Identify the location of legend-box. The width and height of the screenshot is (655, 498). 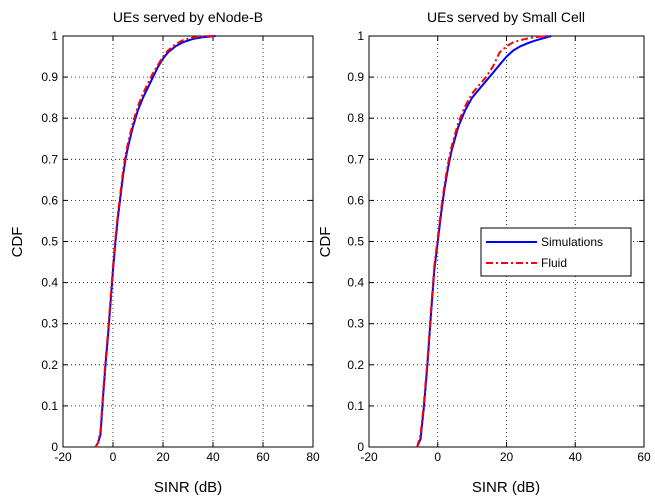
(556, 252).